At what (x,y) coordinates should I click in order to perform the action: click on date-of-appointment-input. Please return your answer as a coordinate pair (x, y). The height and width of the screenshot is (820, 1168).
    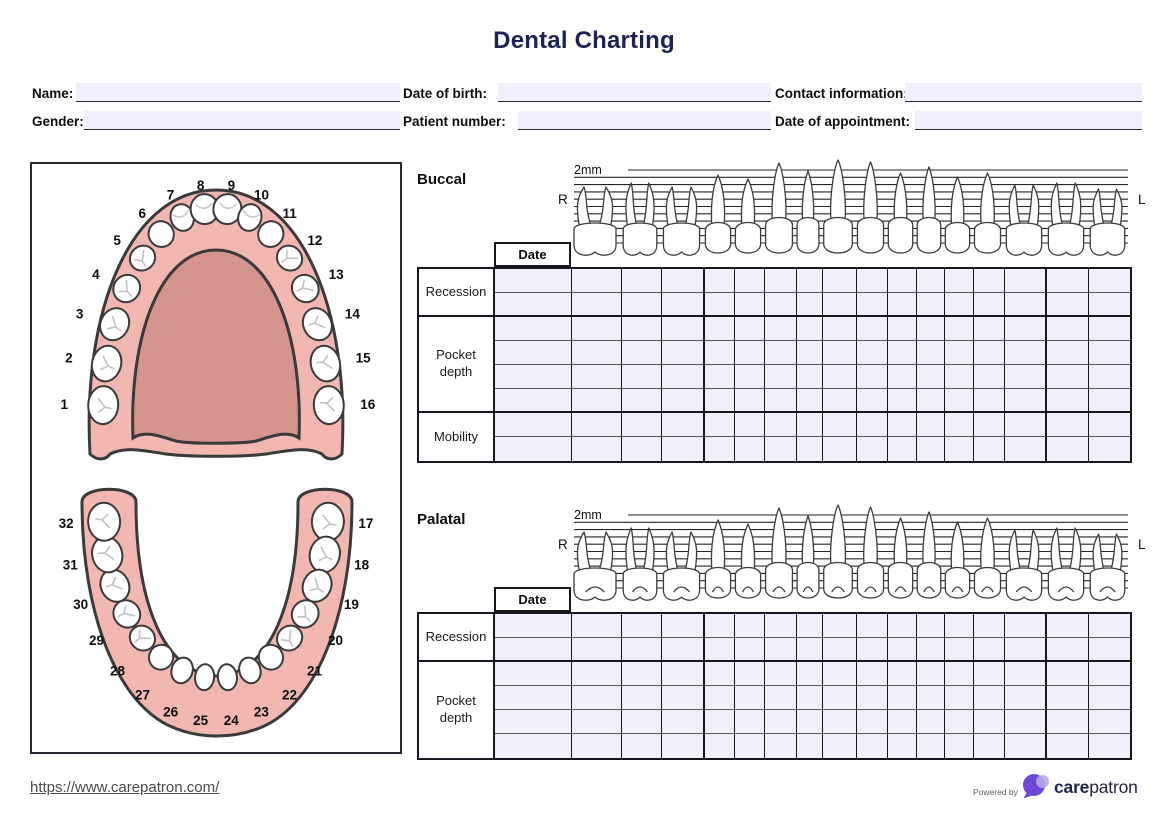
    Looking at the image, I should click on (1028, 120).